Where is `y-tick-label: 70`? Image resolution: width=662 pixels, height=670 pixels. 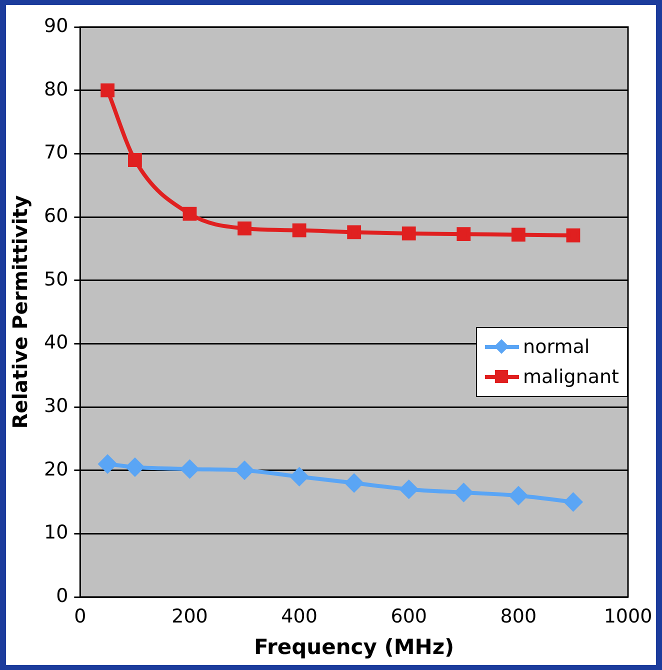 y-tick-label: 70 is located at coordinates (56, 153).